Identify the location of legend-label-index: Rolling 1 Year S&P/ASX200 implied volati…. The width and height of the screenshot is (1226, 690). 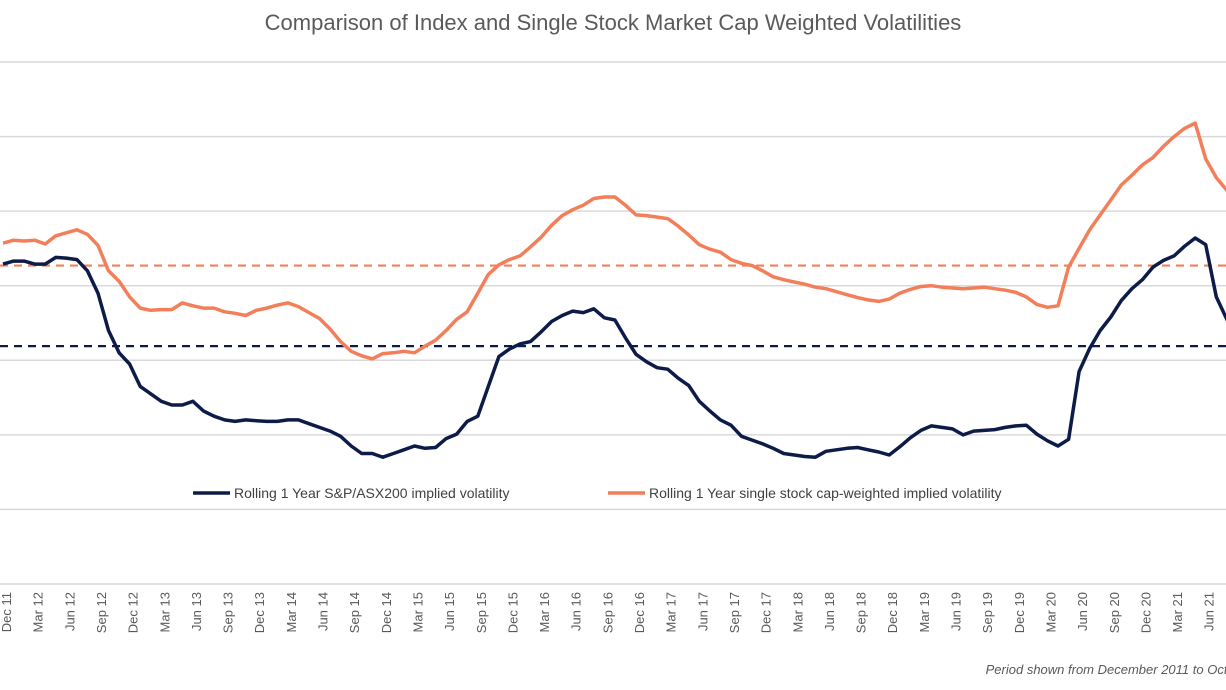
(372, 493).